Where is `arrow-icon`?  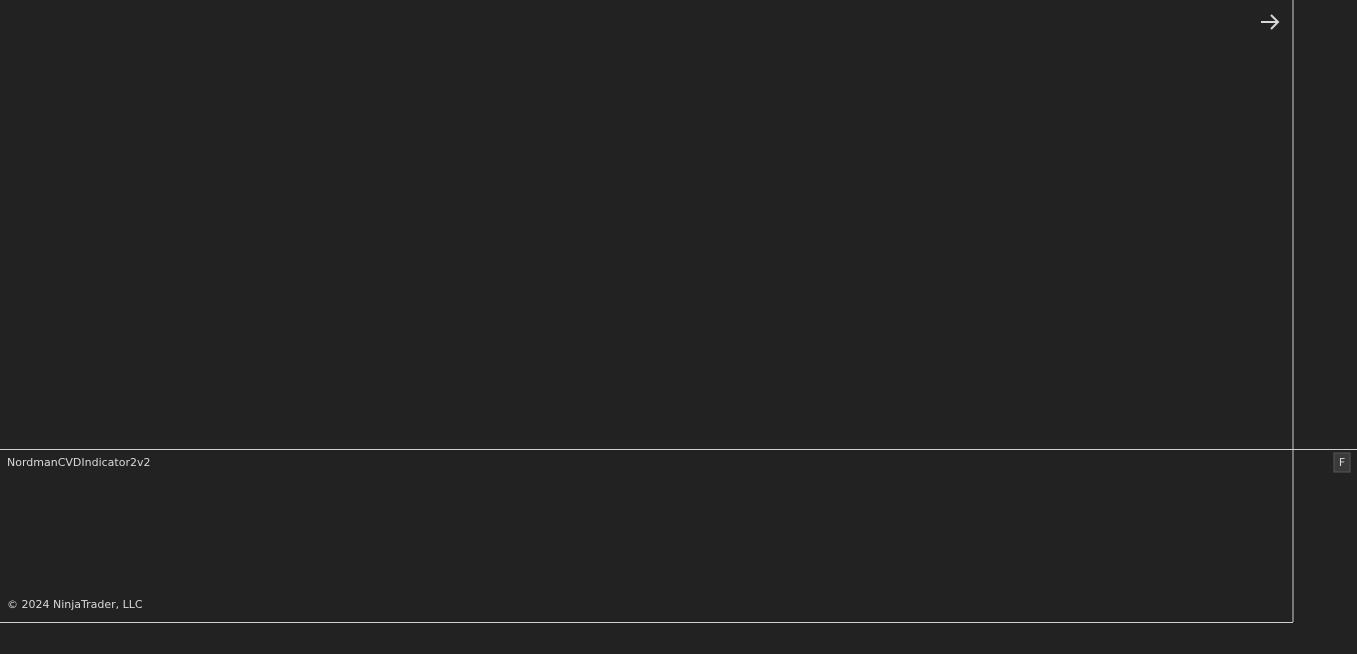
arrow-icon is located at coordinates (1270, 22).